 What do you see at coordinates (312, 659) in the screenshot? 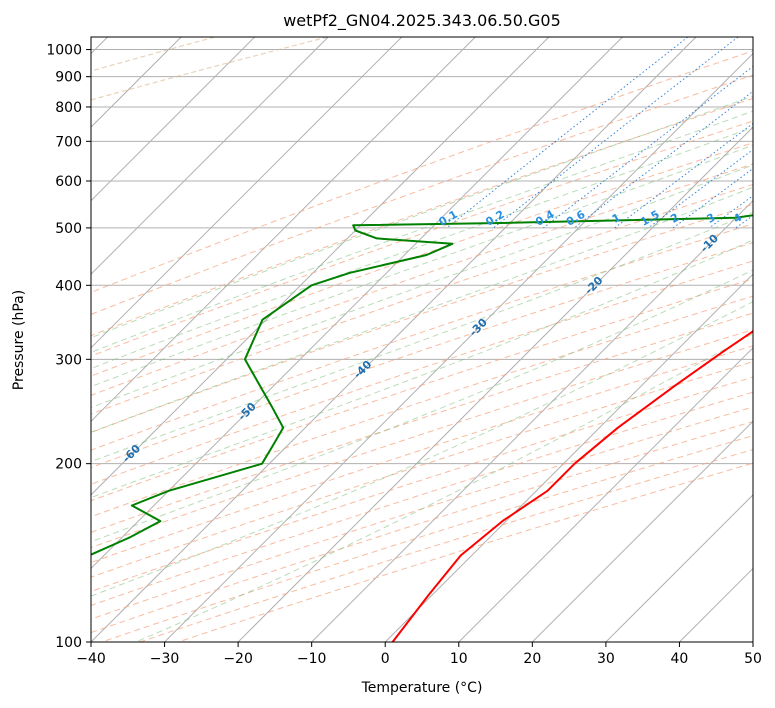
I see `x-tick-label: −10` at bounding box center [312, 659].